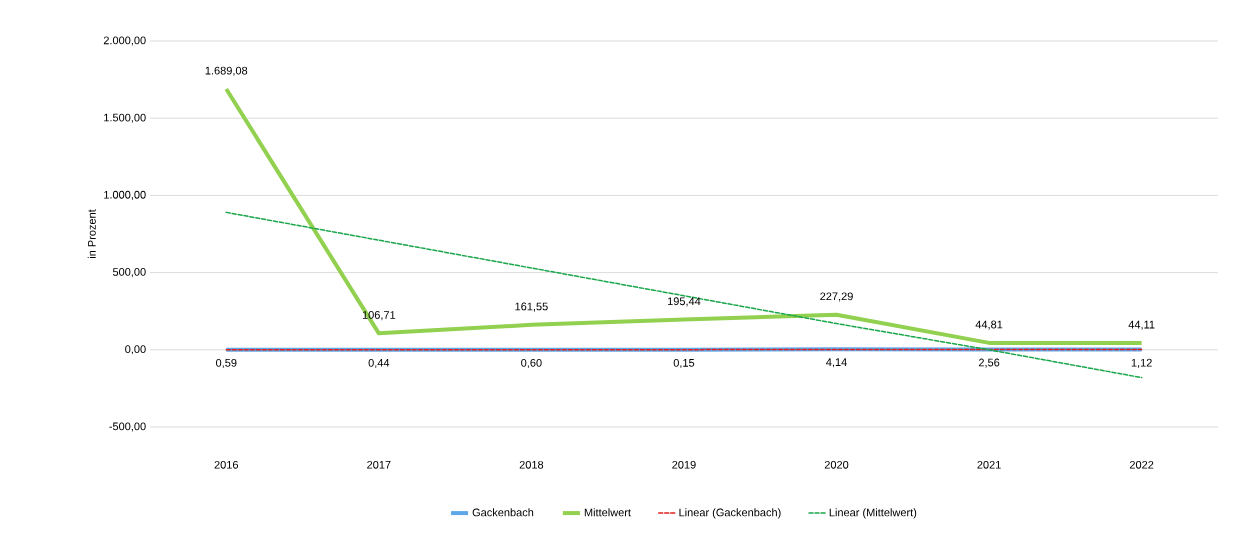 The image size is (1240, 536). What do you see at coordinates (226, 363) in the screenshot?
I see `data-label: 0,59` at bounding box center [226, 363].